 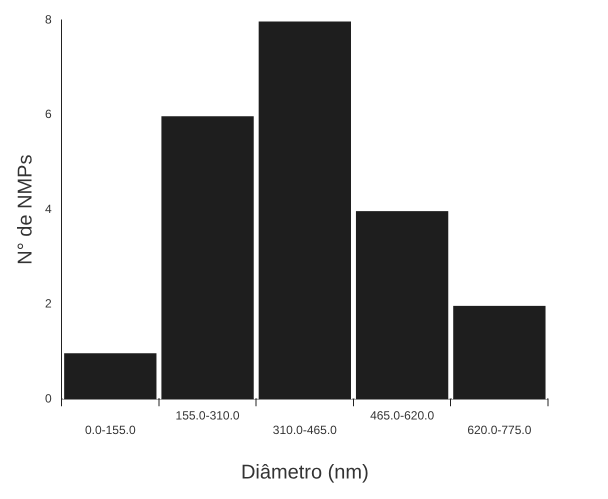 I want to click on y-tick-label: 0, so click(x=48, y=399).